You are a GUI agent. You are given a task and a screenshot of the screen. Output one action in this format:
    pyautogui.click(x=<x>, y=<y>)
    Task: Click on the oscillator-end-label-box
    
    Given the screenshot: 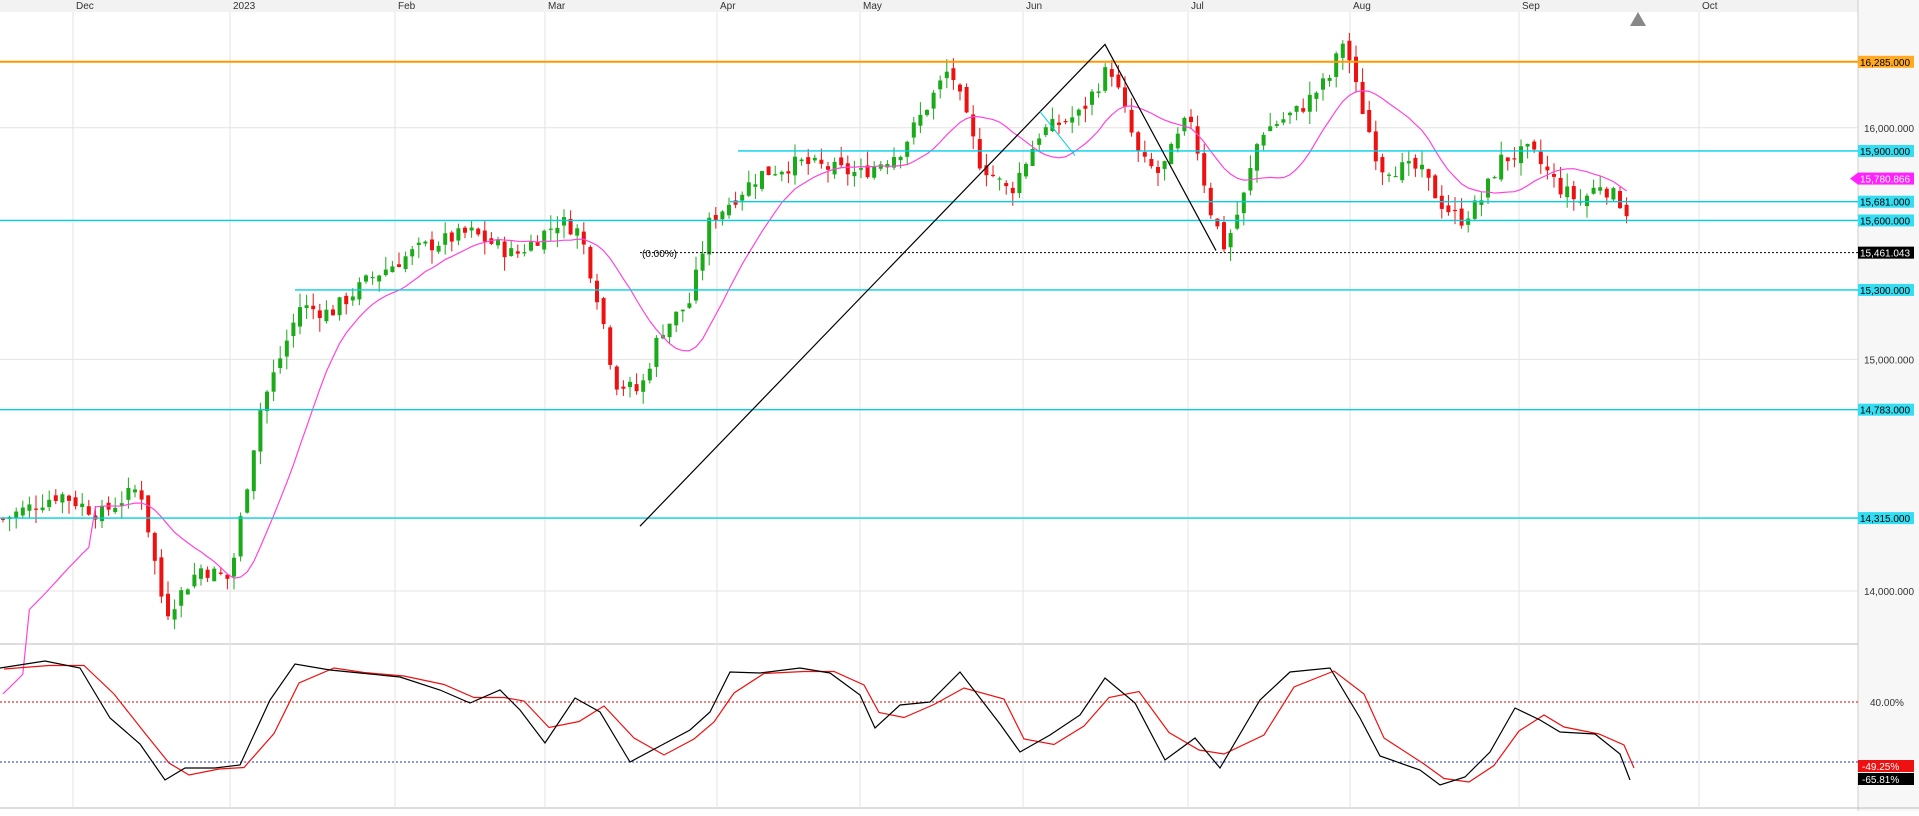 What is the action you would take?
    pyautogui.click(x=1886, y=766)
    